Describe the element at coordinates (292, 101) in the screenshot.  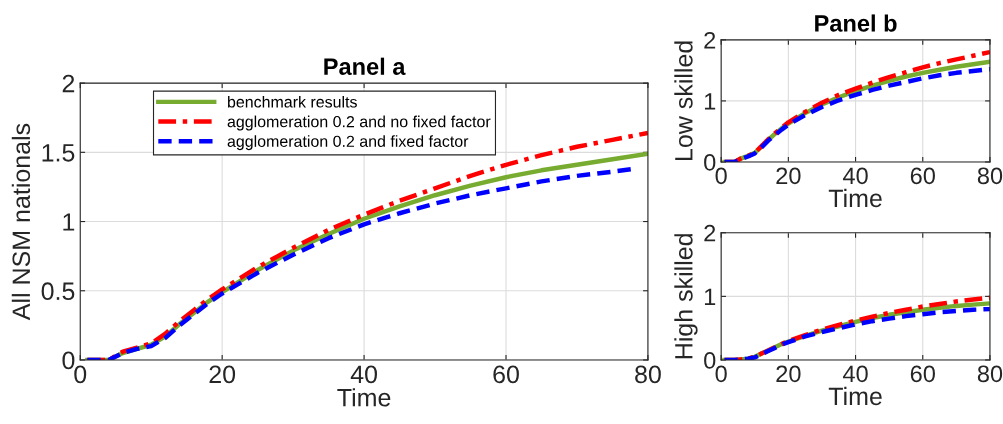
I see `legend-label: benchmark results` at that location.